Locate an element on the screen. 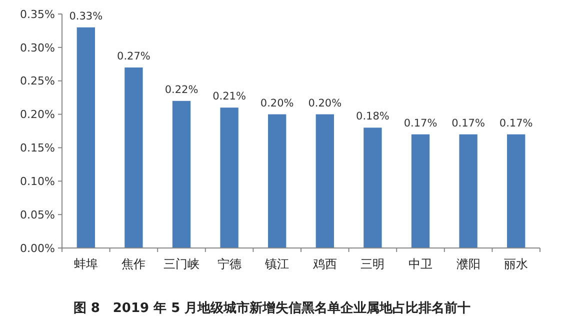 This screenshot has height=334, width=564. x-tick-label: 蚌埠 is located at coordinates (86, 264).